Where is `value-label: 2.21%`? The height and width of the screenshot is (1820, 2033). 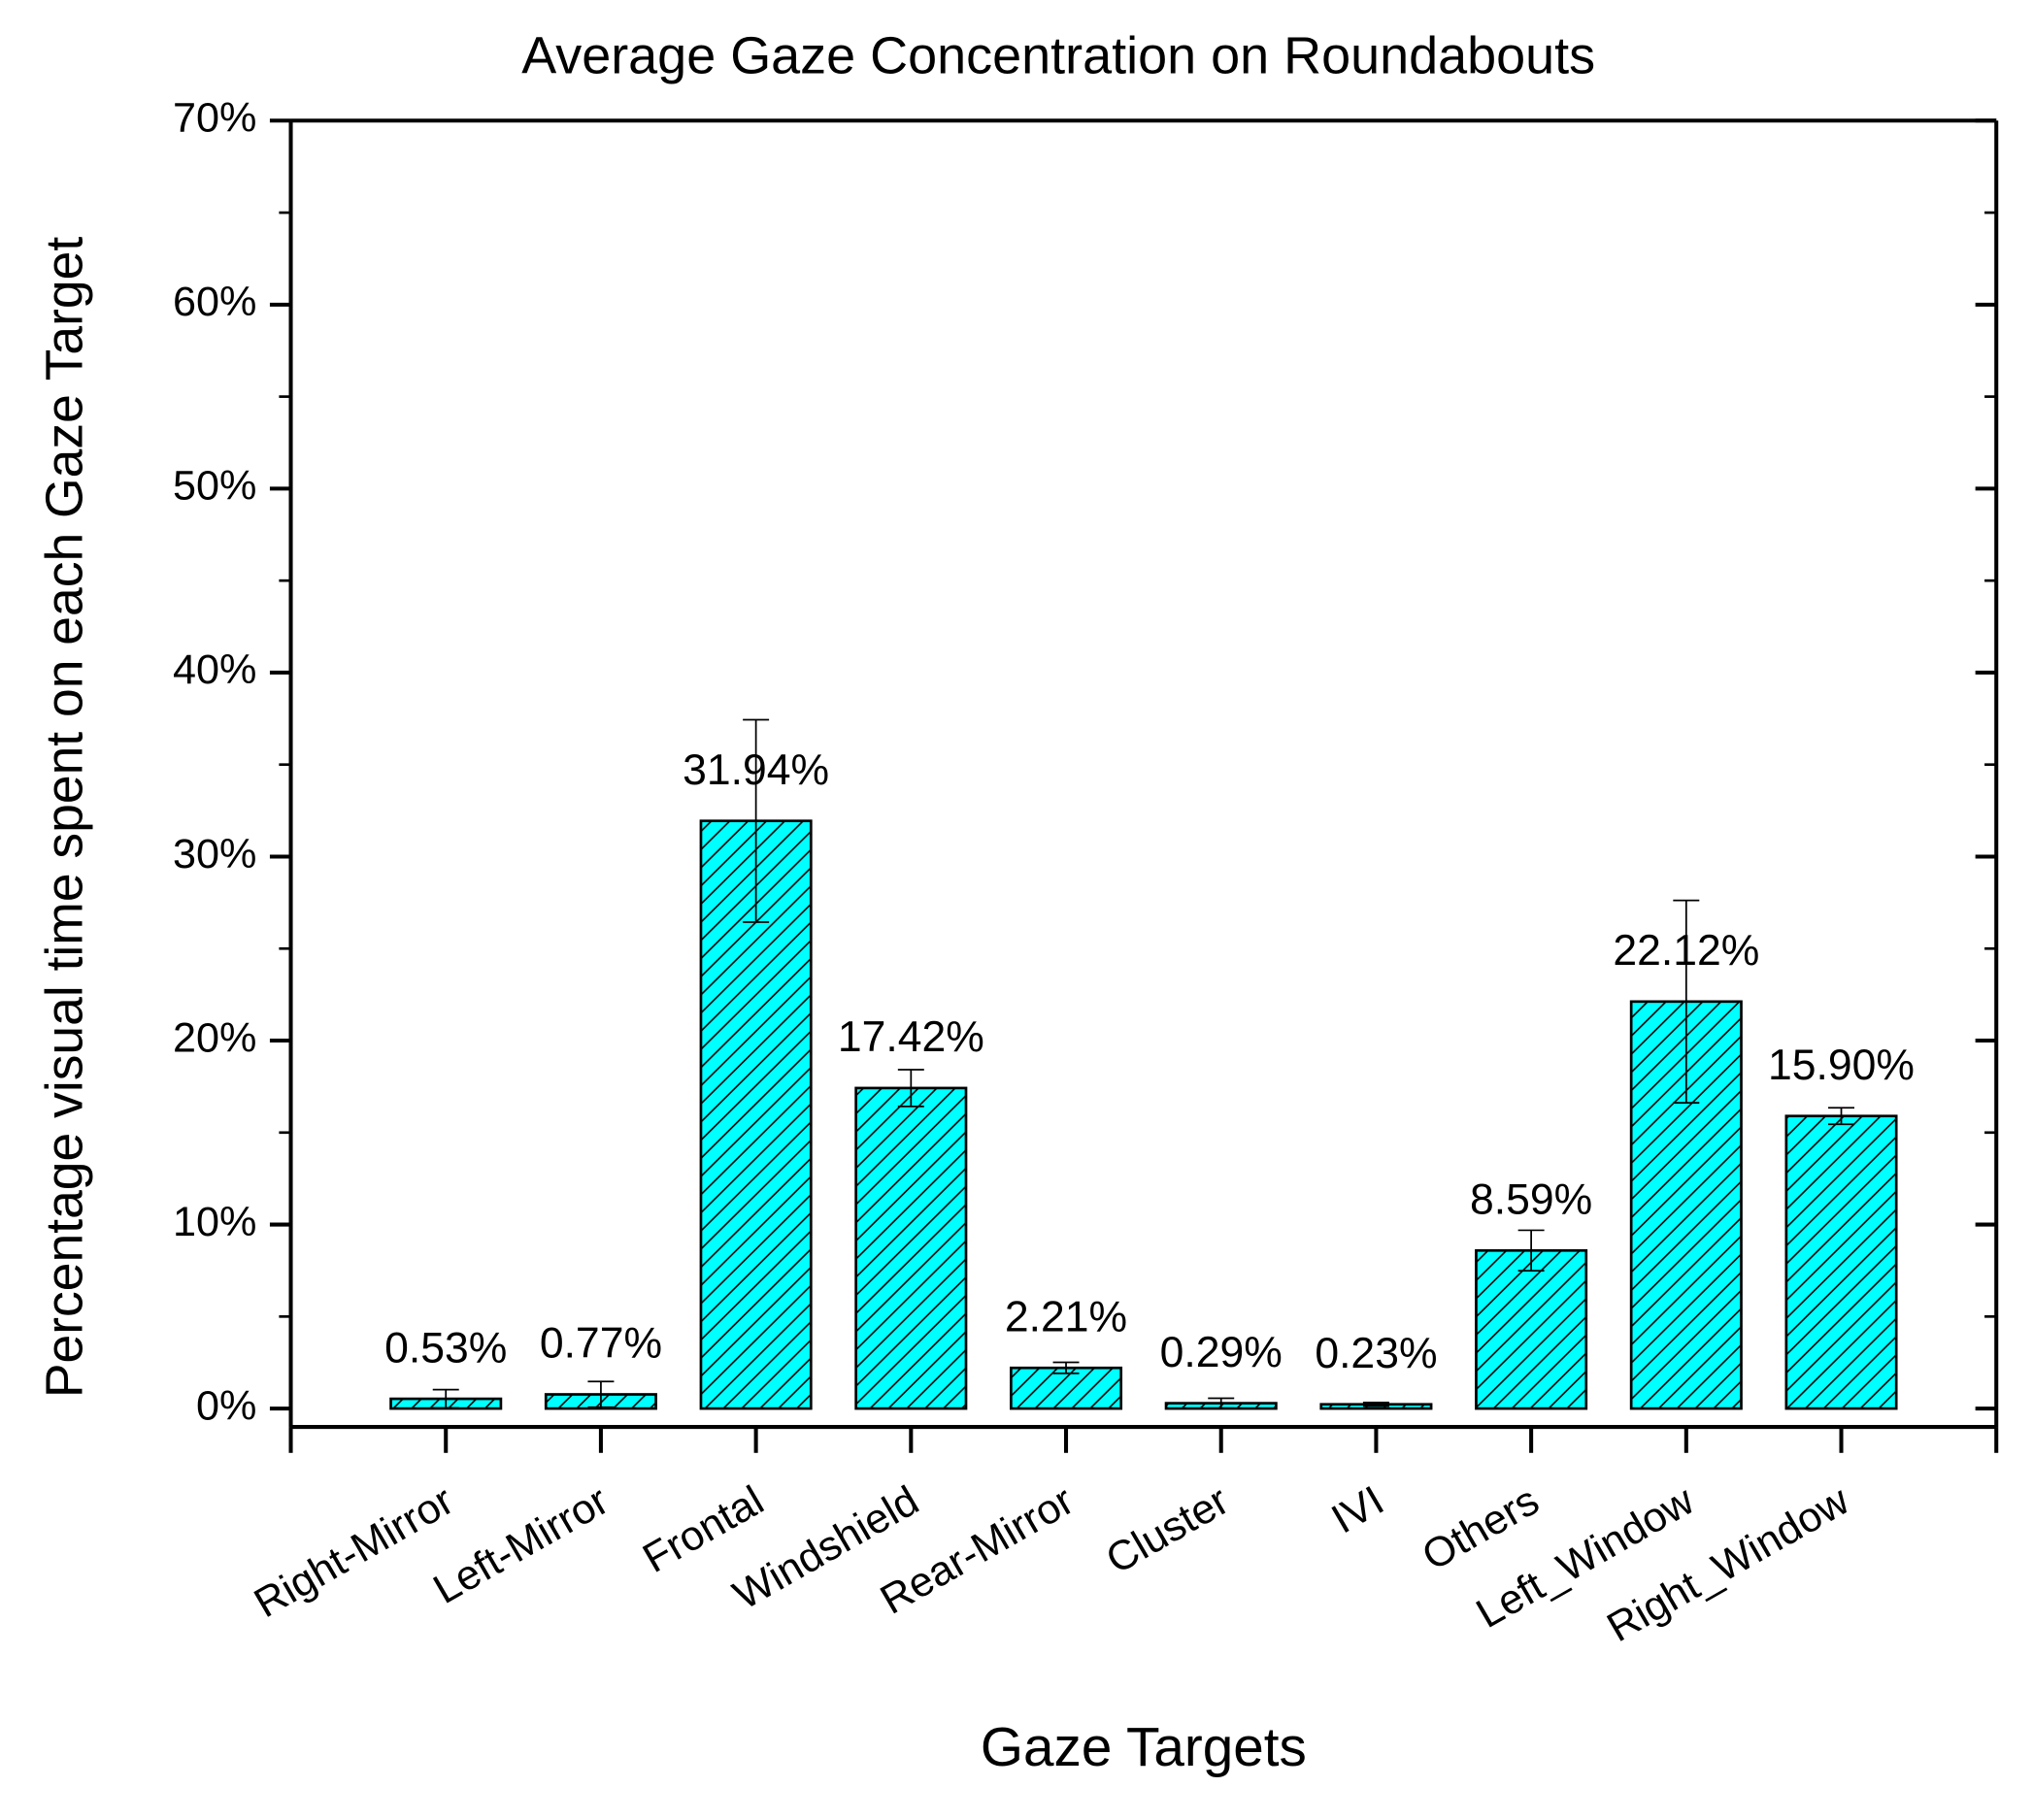
value-label: 2.21% is located at coordinates (1066, 1317).